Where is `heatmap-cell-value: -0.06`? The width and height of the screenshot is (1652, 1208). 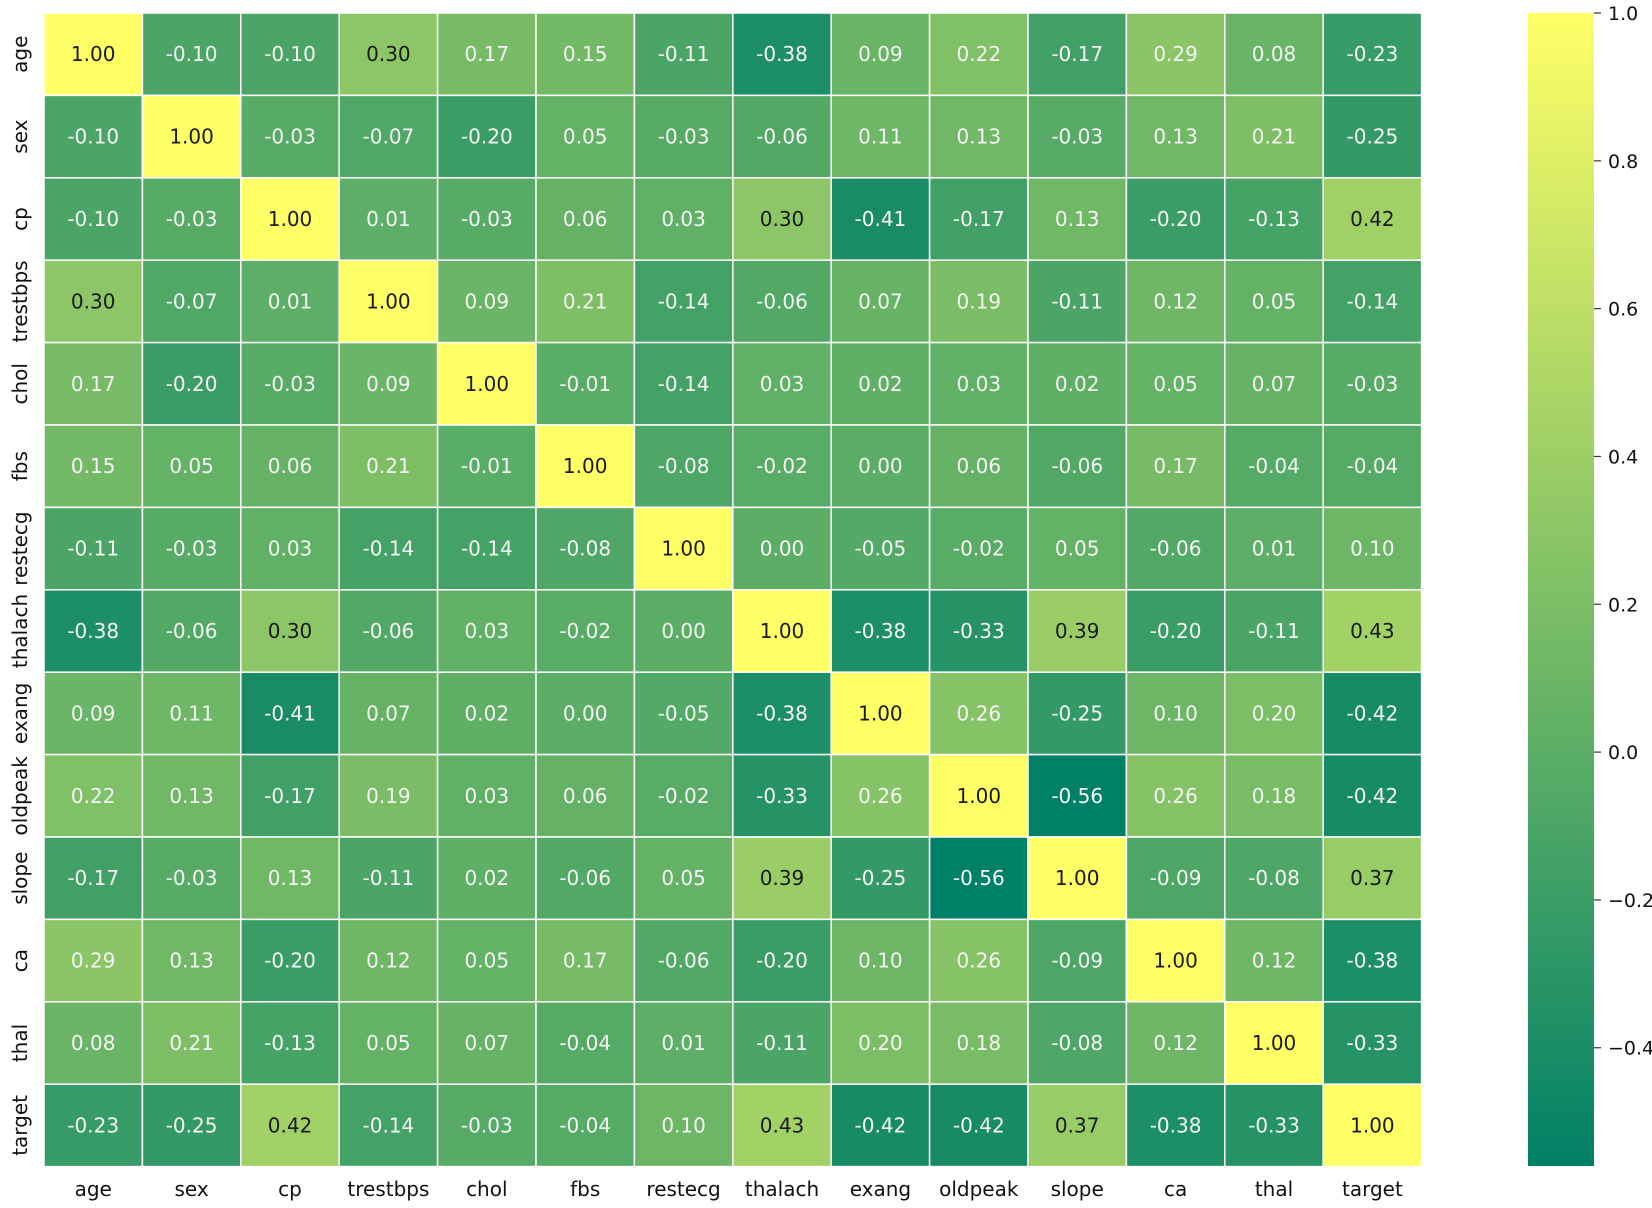
heatmap-cell-value: -0.06 is located at coordinates (684, 961).